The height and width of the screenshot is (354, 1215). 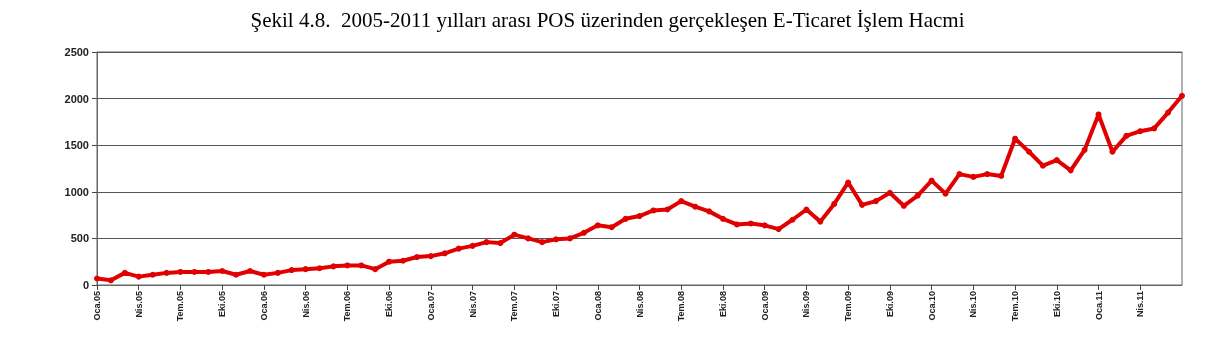 What do you see at coordinates (597, 306) in the screenshot?
I see `x-tick-label: Oca.08` at bounding box center [597, 306].